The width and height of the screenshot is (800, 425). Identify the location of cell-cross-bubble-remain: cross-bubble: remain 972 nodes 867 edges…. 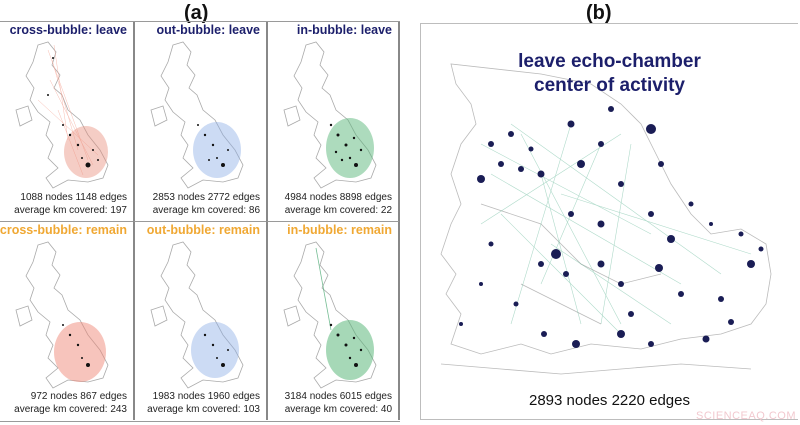
(66, 320).